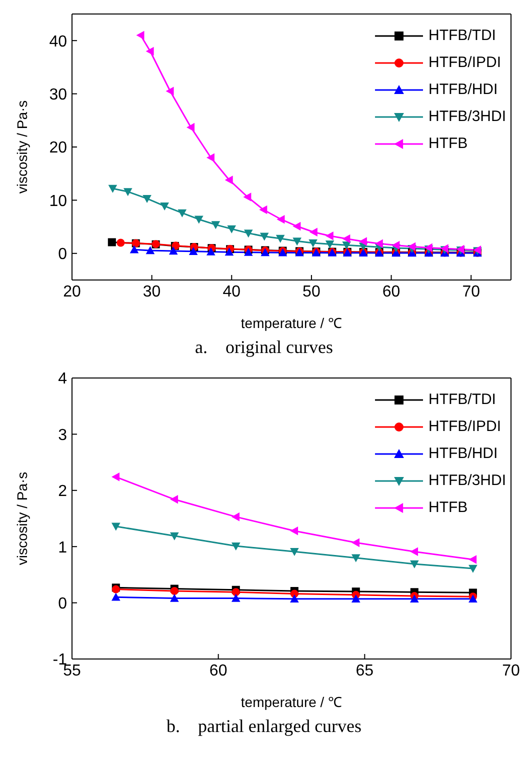 Image resolution: width=528 pixels, height=762 pixels. What do you see at coordinates (58, 201) in the screenshot?
I see `y-tick-label: 10` at bounding box center [58, 201].